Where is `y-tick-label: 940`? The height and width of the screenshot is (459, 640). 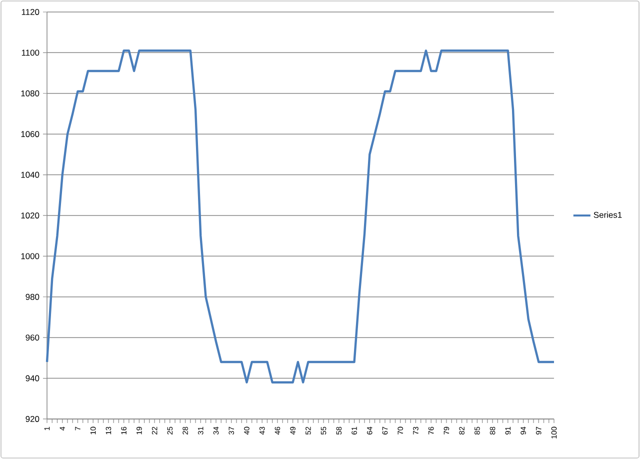 y-tick-label: 940 is located at coordinates (33, 378).